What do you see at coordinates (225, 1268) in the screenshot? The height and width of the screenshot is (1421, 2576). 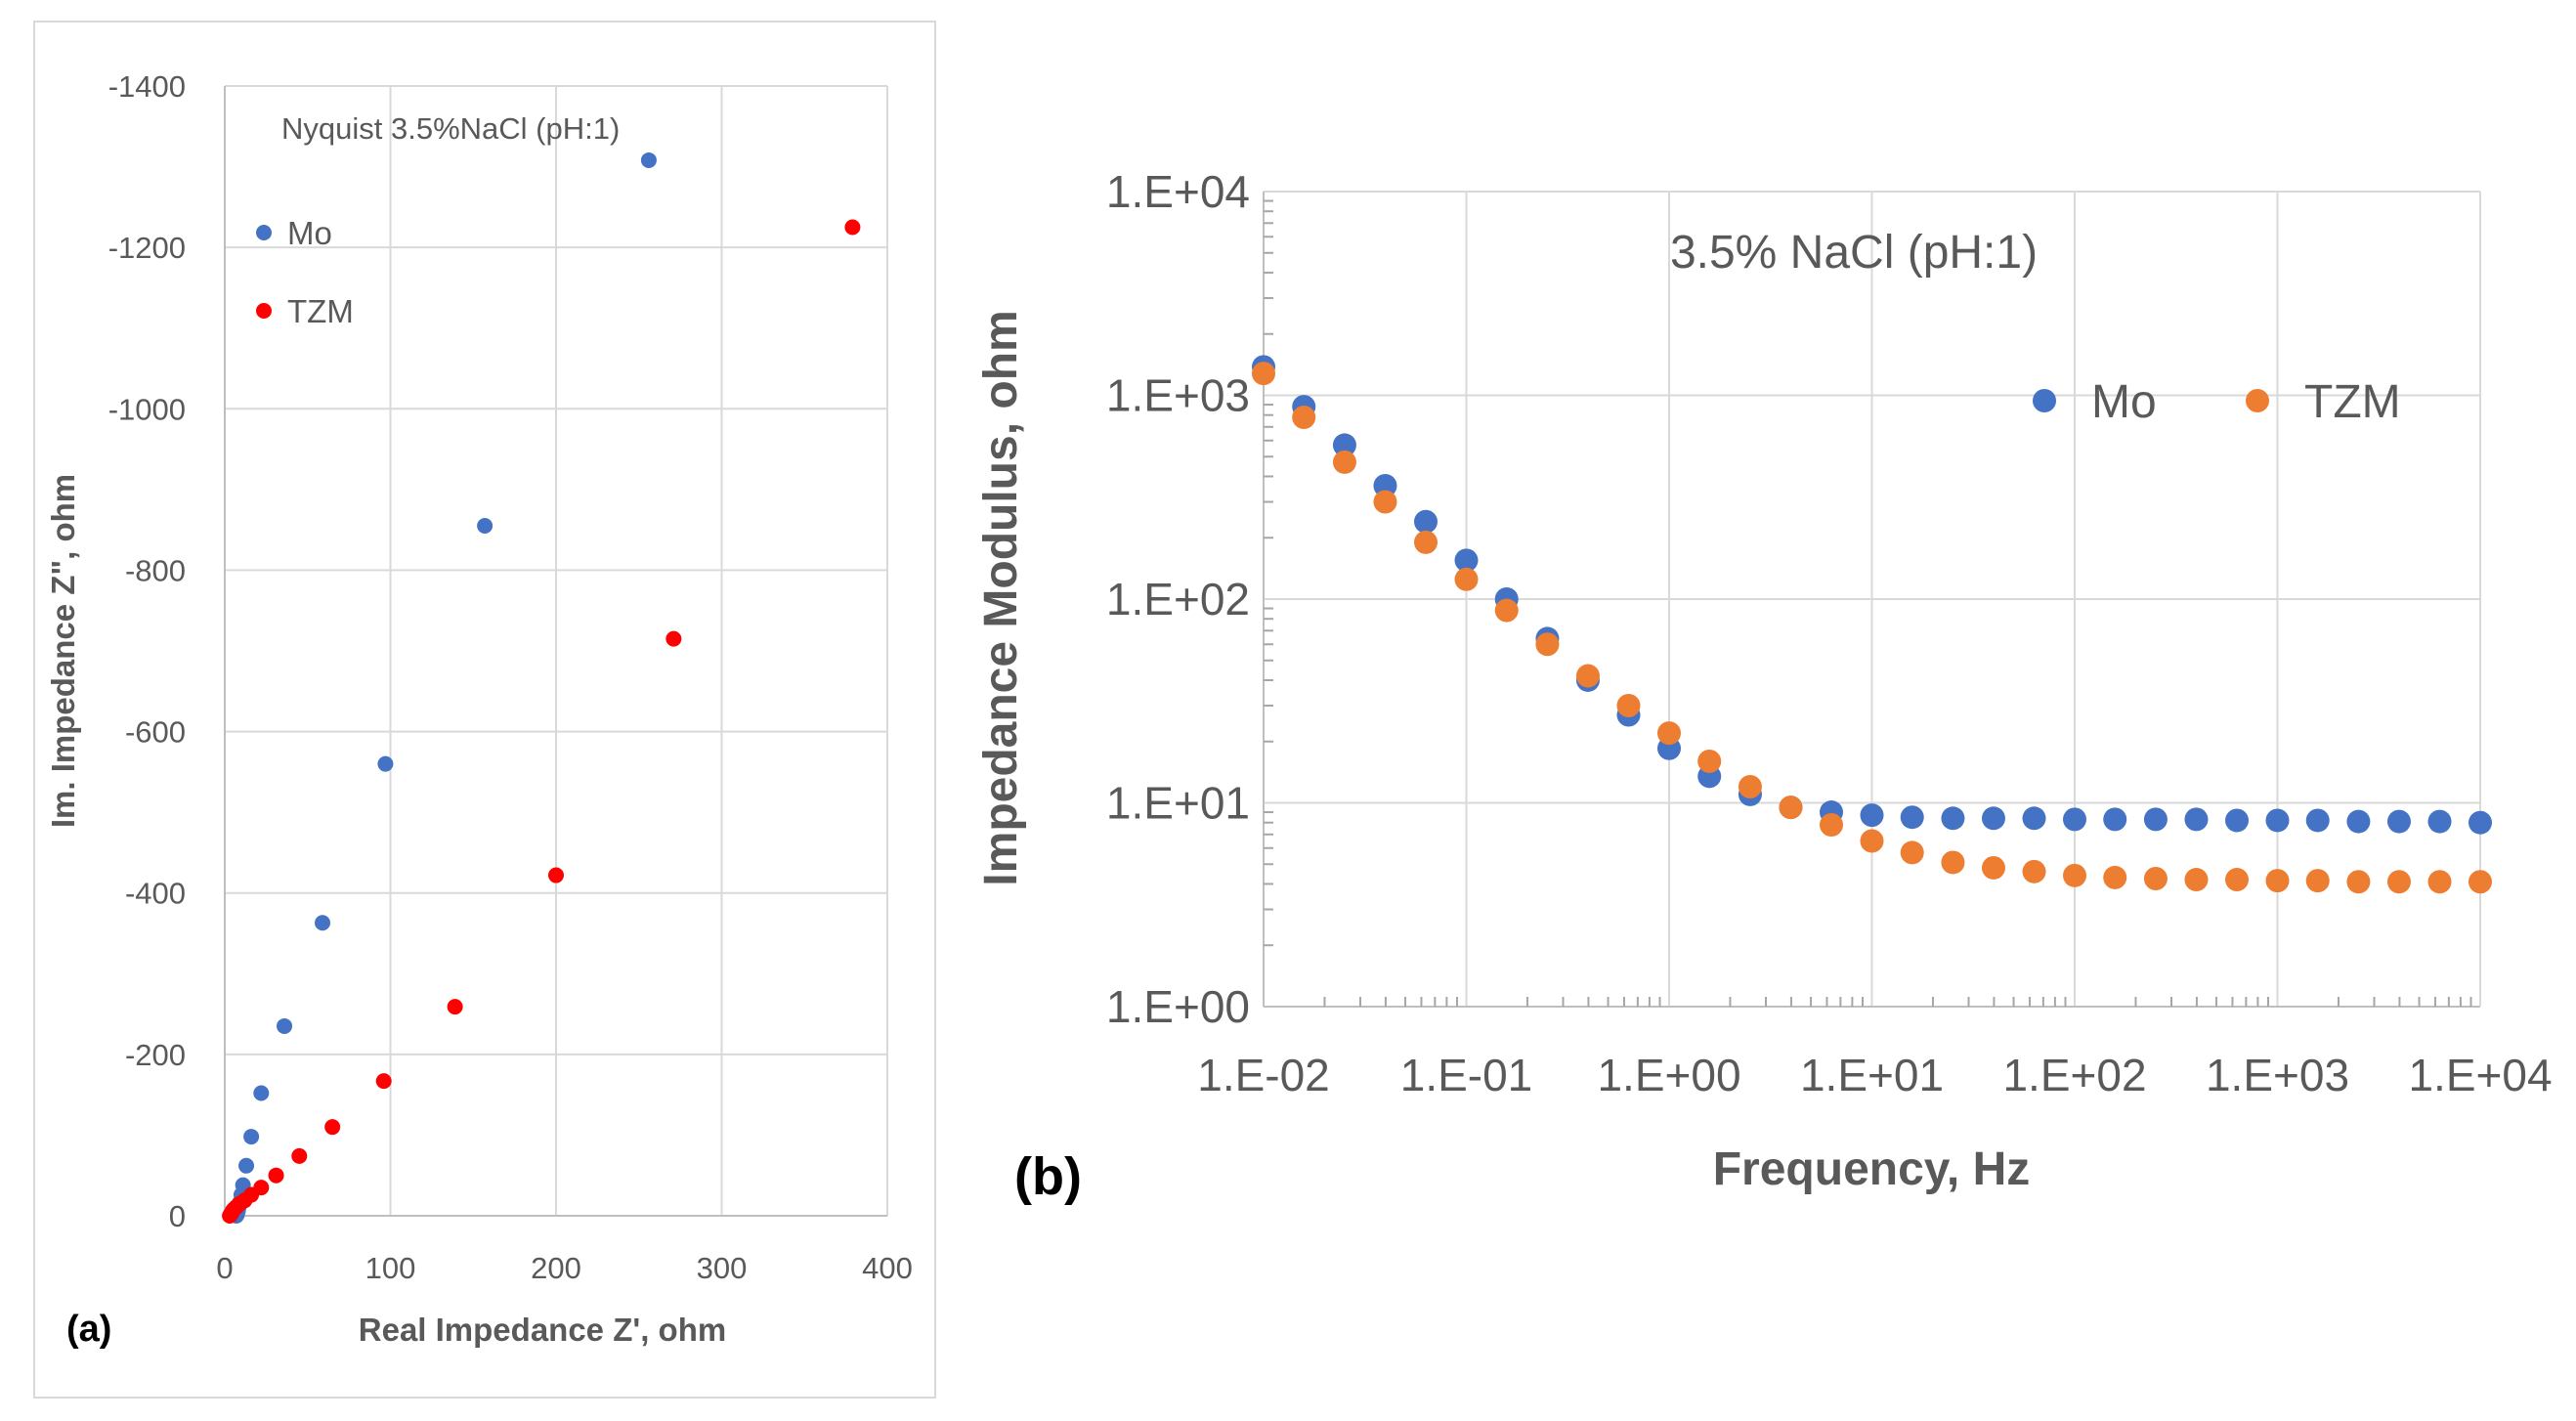 I see `x-tick-label: 0` at bounding box center [225, 1268].